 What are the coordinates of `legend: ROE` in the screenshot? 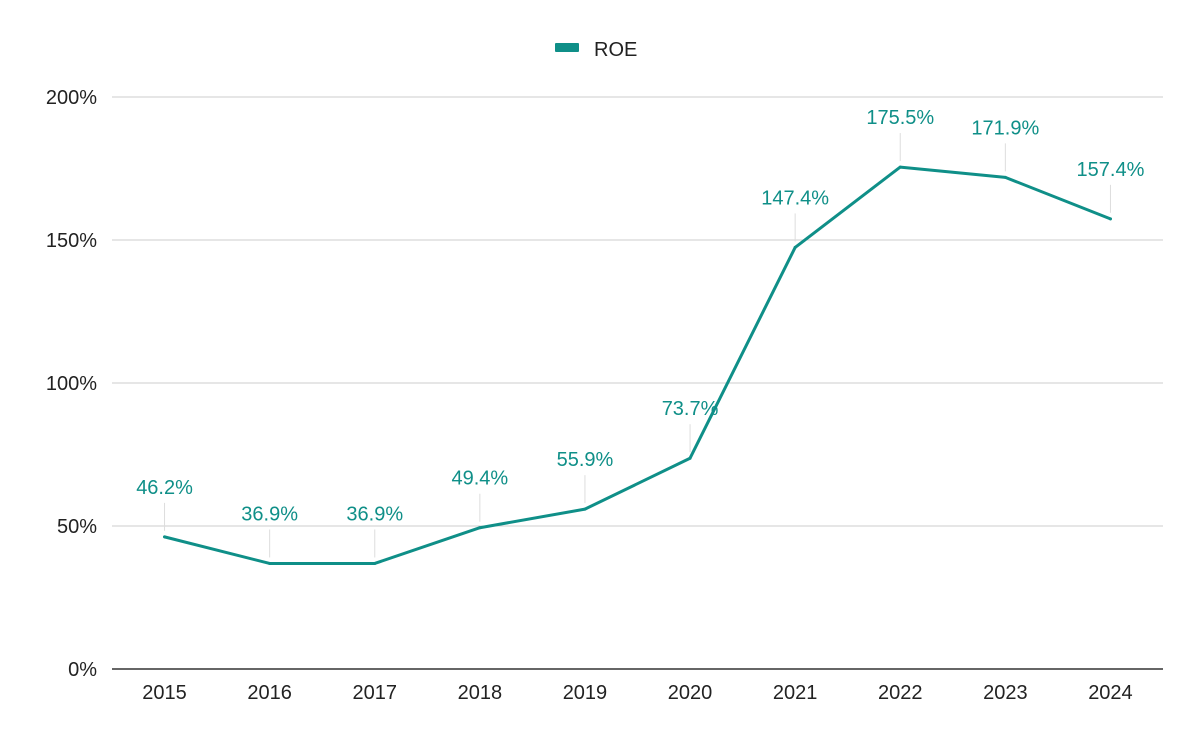 It's located at (596, 50).